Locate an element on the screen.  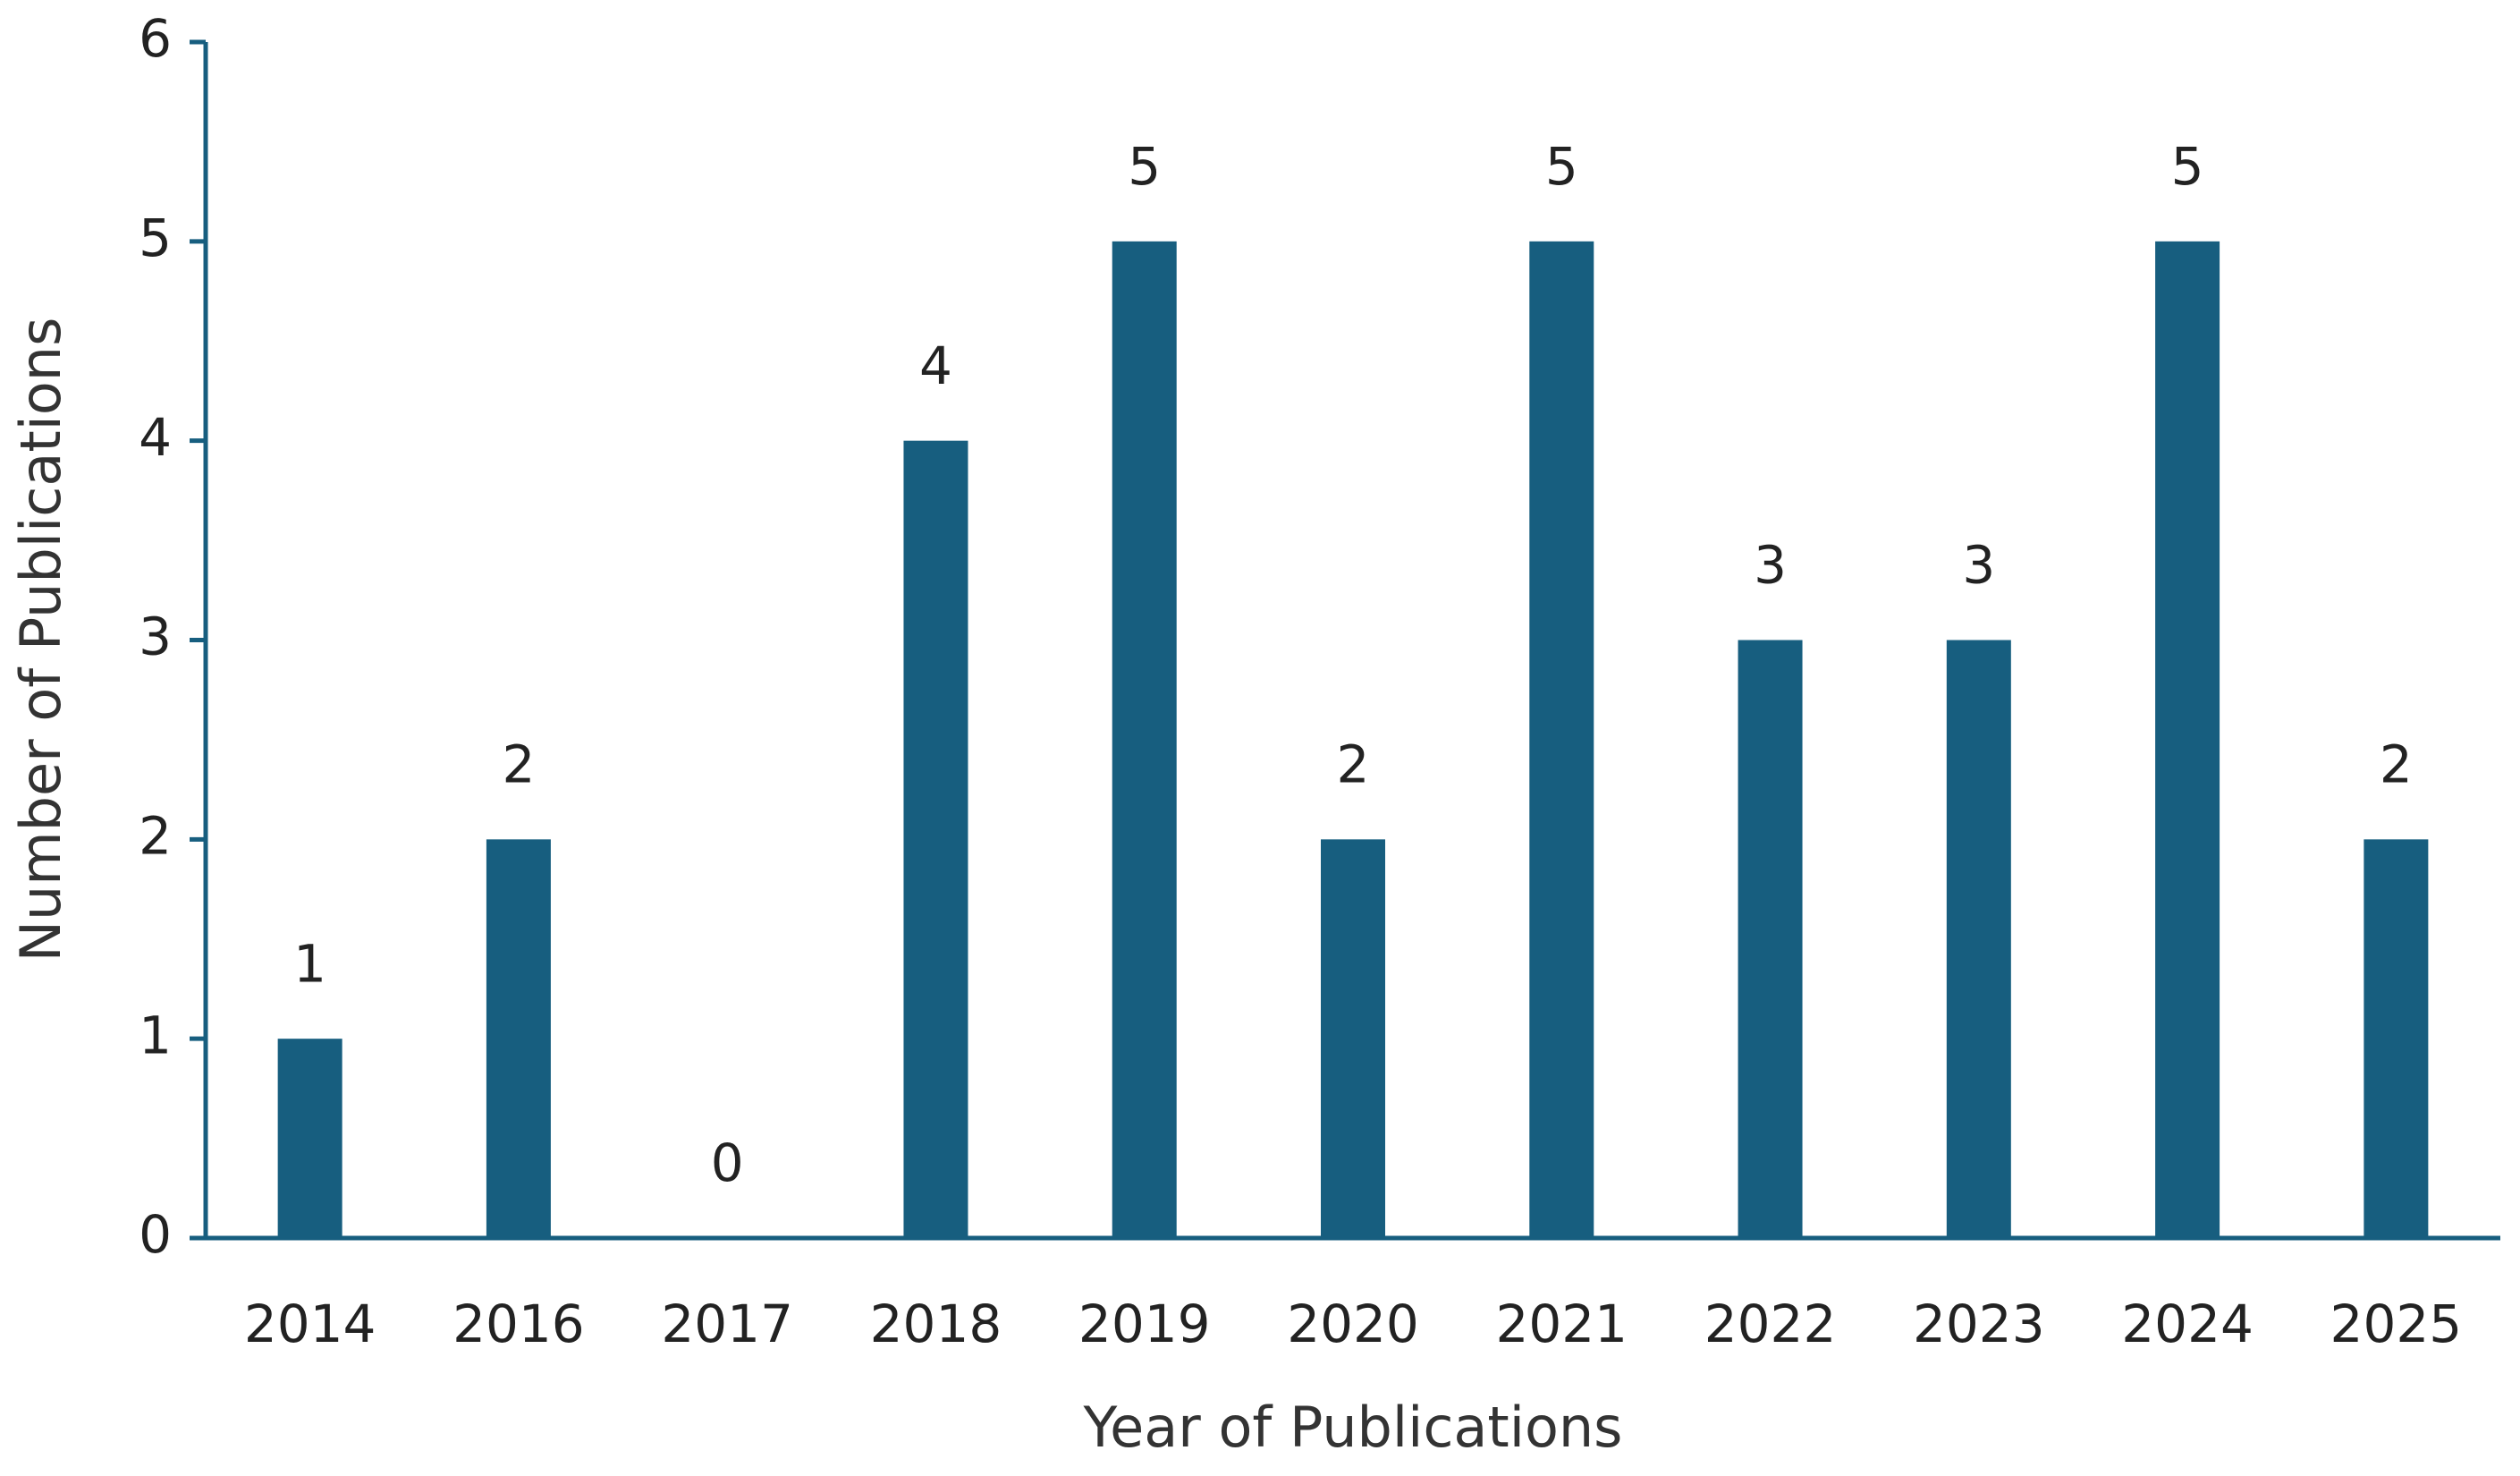
y-tick-label: 6 is located at coordinates (155, 38).